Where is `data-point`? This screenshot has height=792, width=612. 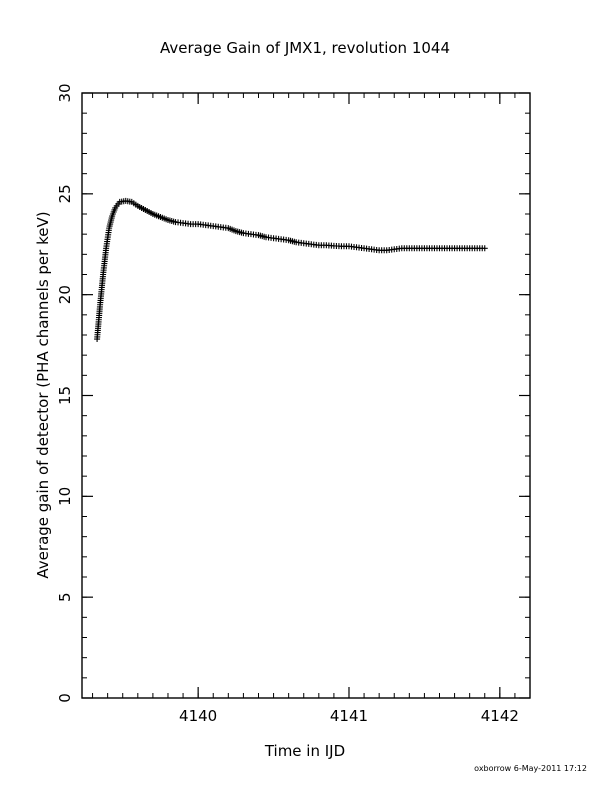
data-point is located at coordinates (484, 248).